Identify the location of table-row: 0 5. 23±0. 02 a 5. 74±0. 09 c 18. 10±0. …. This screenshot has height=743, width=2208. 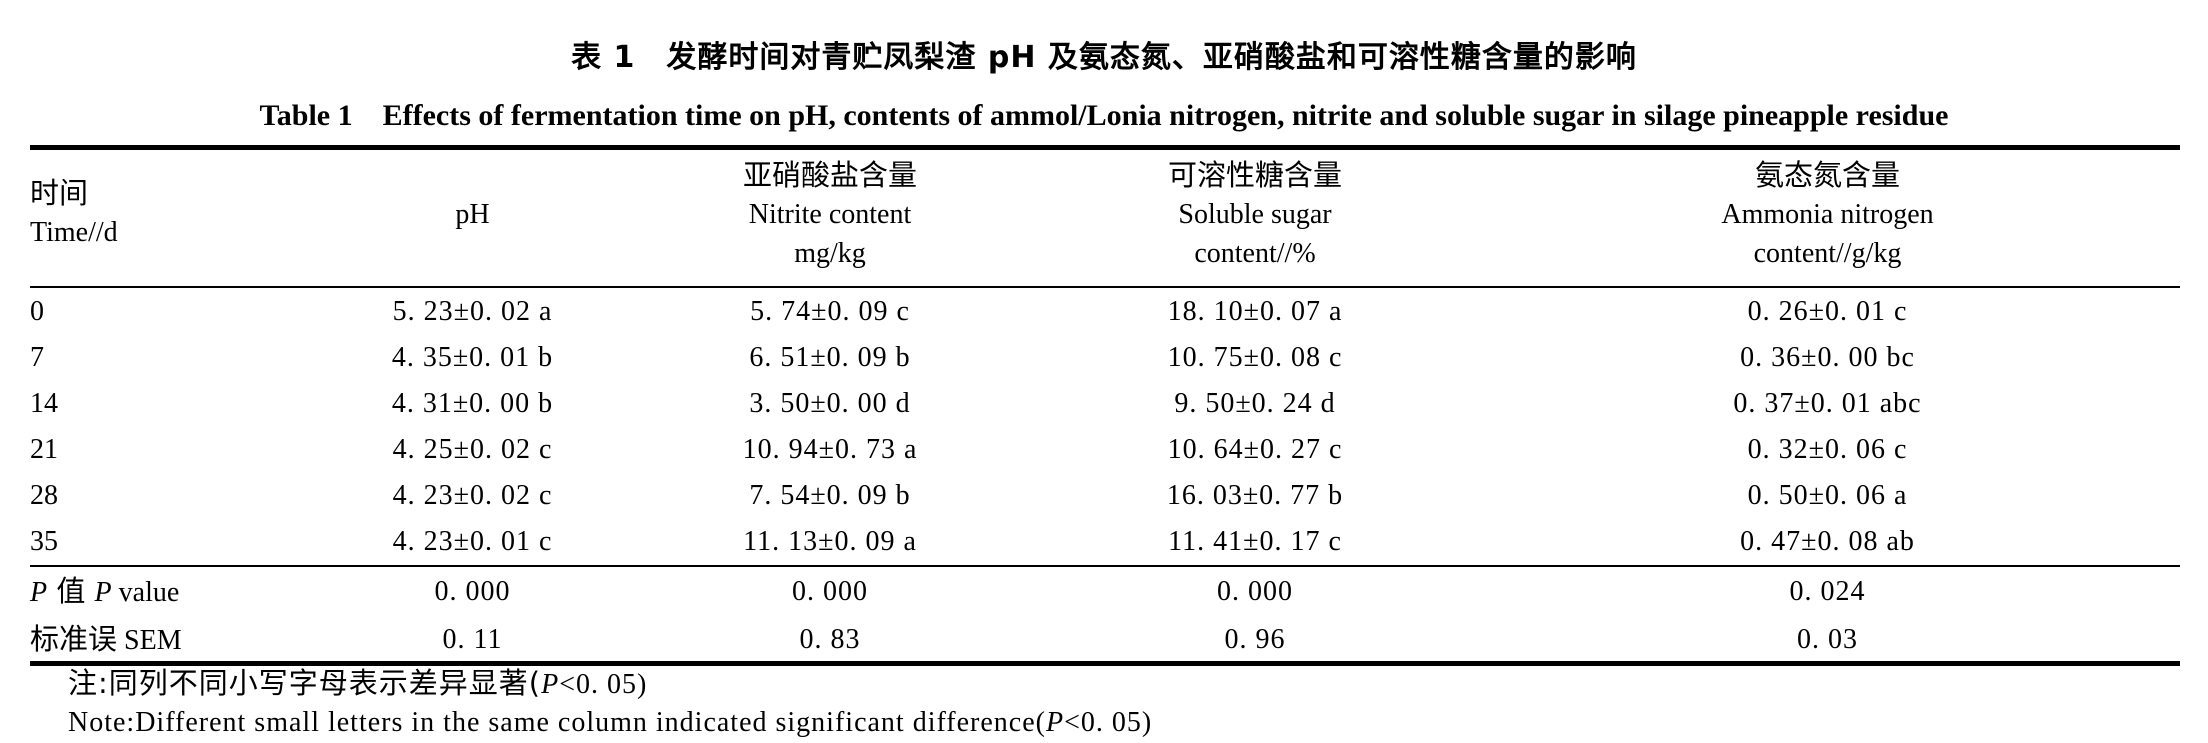
(1105, 312).